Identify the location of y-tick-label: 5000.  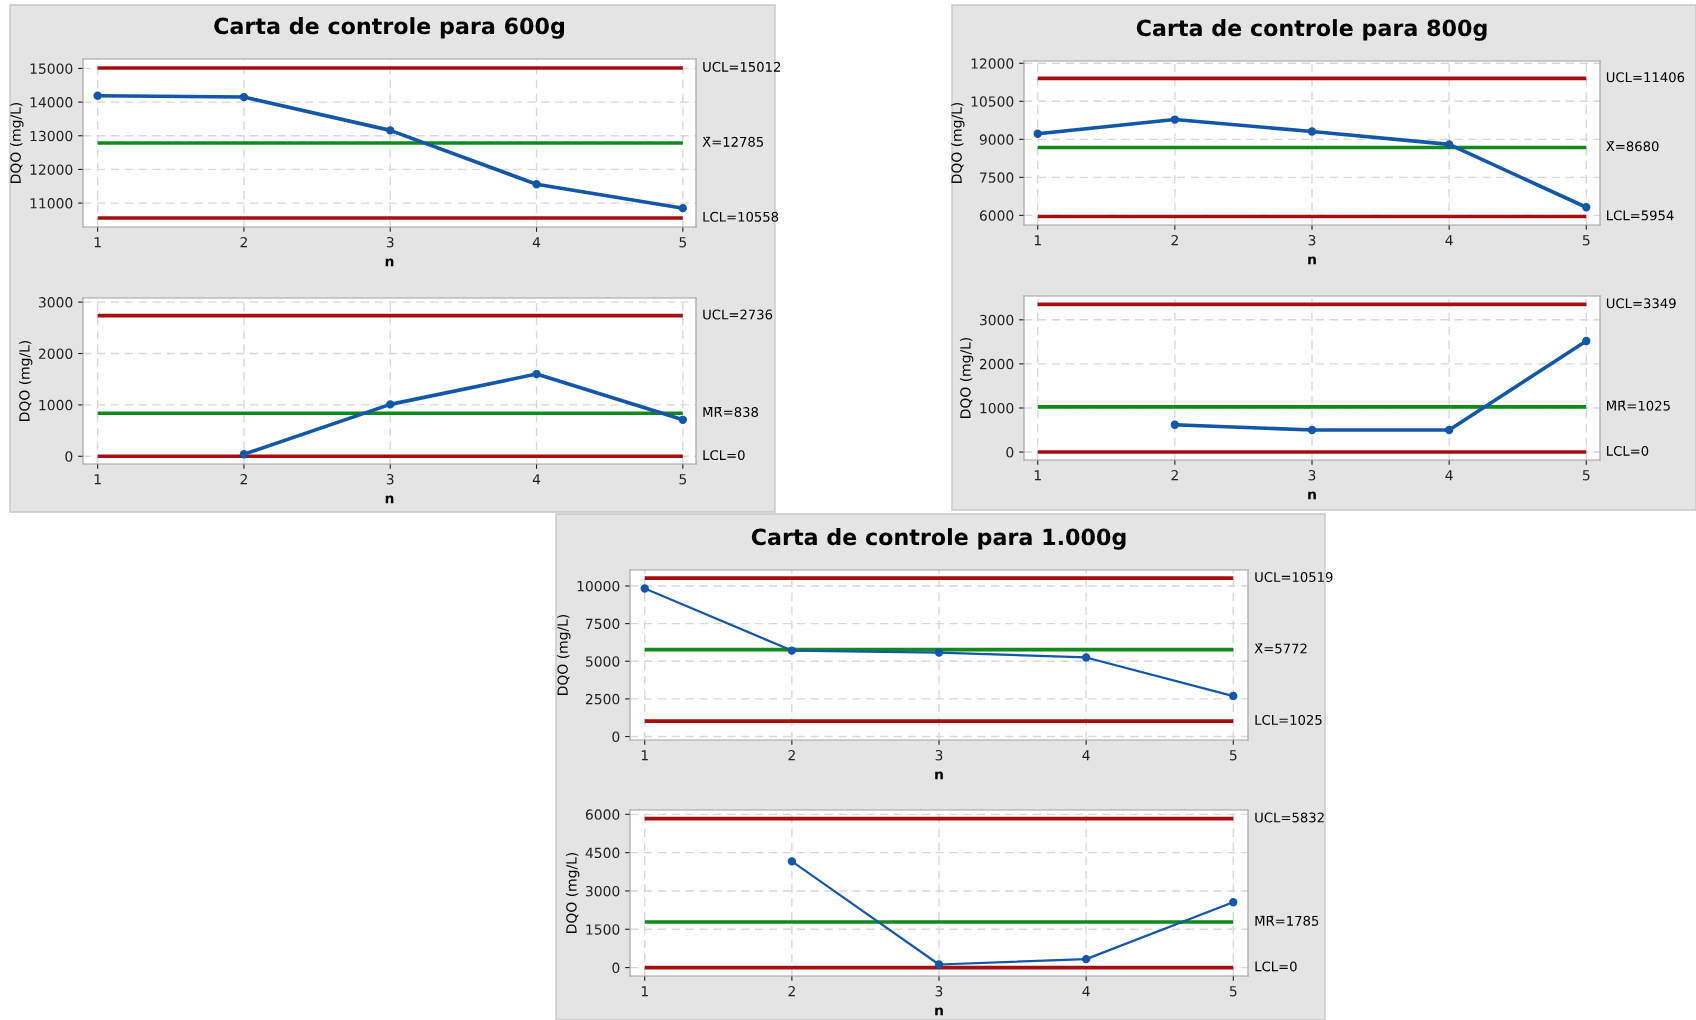
(603, 661).